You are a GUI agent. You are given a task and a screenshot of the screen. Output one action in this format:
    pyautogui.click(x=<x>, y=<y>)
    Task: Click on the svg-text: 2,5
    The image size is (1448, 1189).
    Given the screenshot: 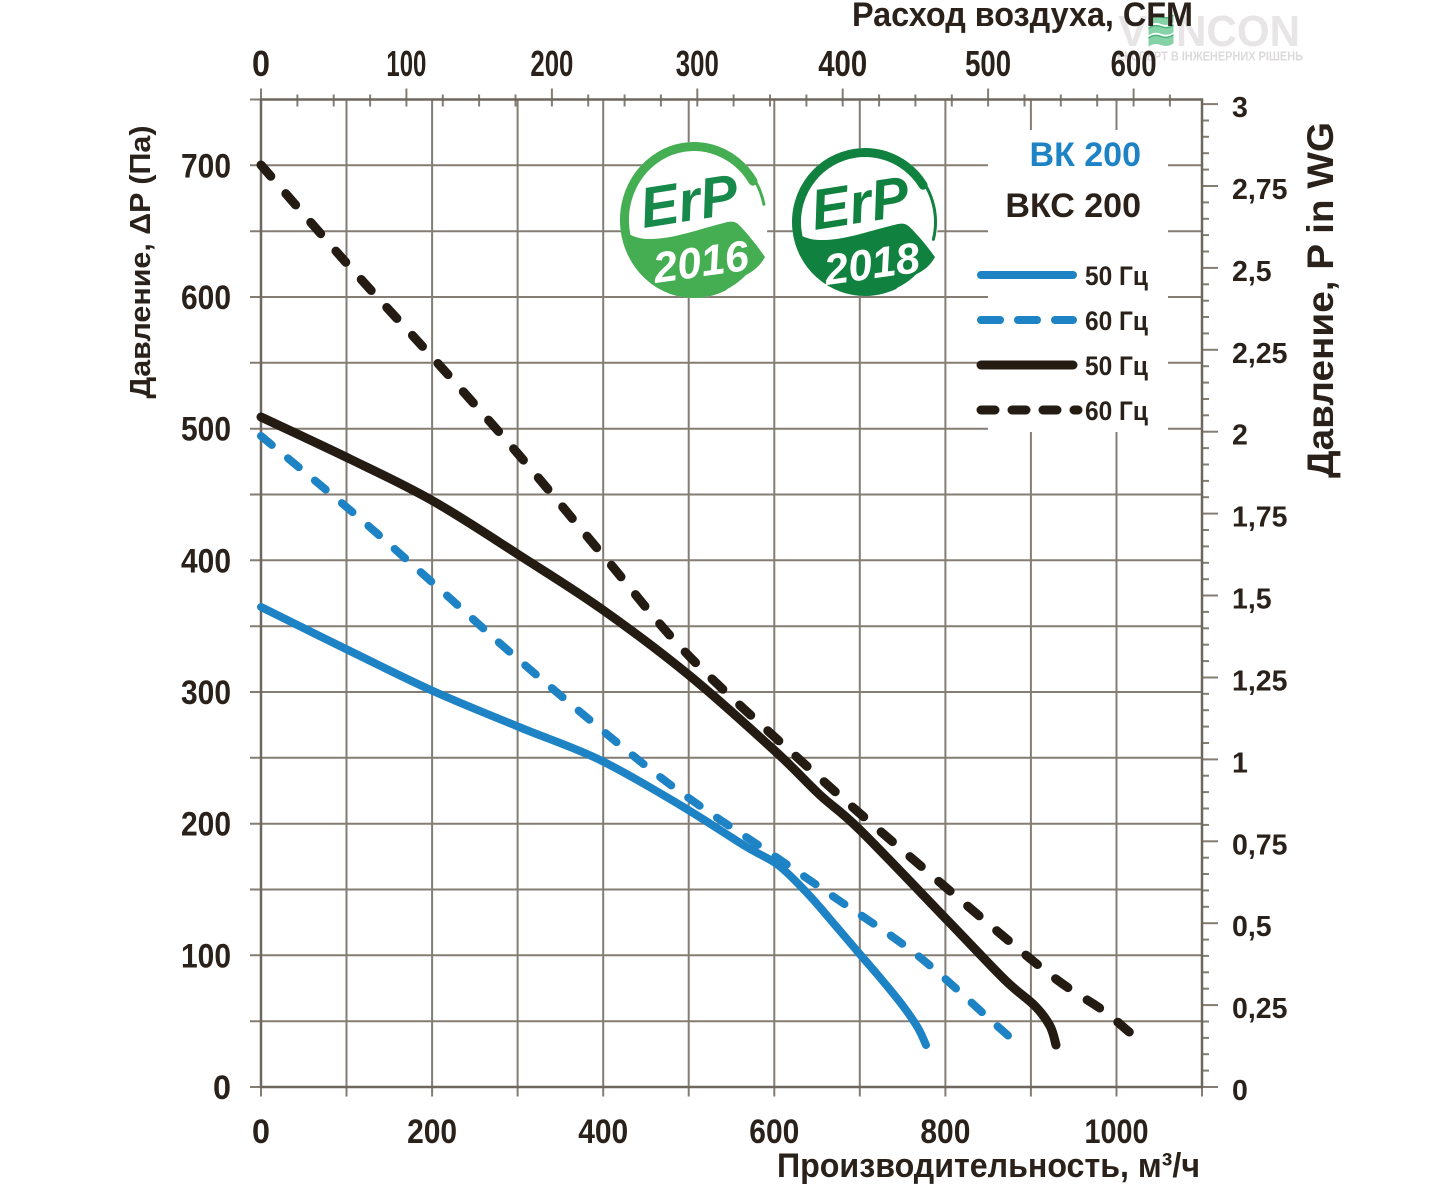 What is the action you would take?
    pyautogui.click(x=1252, y=272)
    